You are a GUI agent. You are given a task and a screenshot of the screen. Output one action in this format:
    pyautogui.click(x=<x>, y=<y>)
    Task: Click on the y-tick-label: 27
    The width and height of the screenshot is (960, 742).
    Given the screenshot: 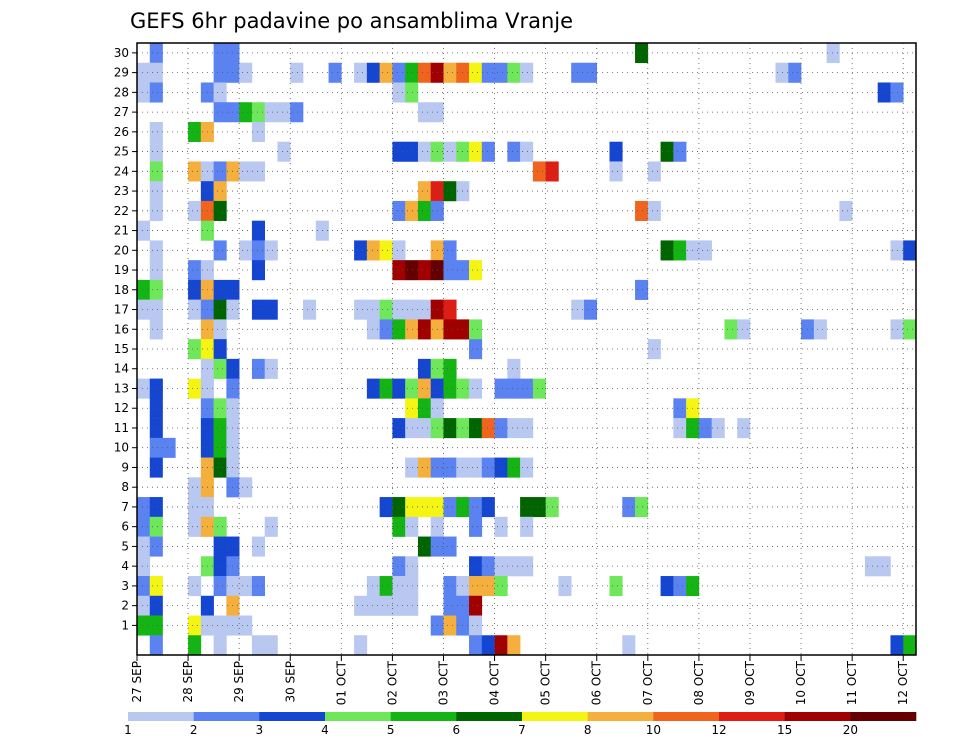 What is the action you would take?
    pyautogui.click(x=121, y=112)
    